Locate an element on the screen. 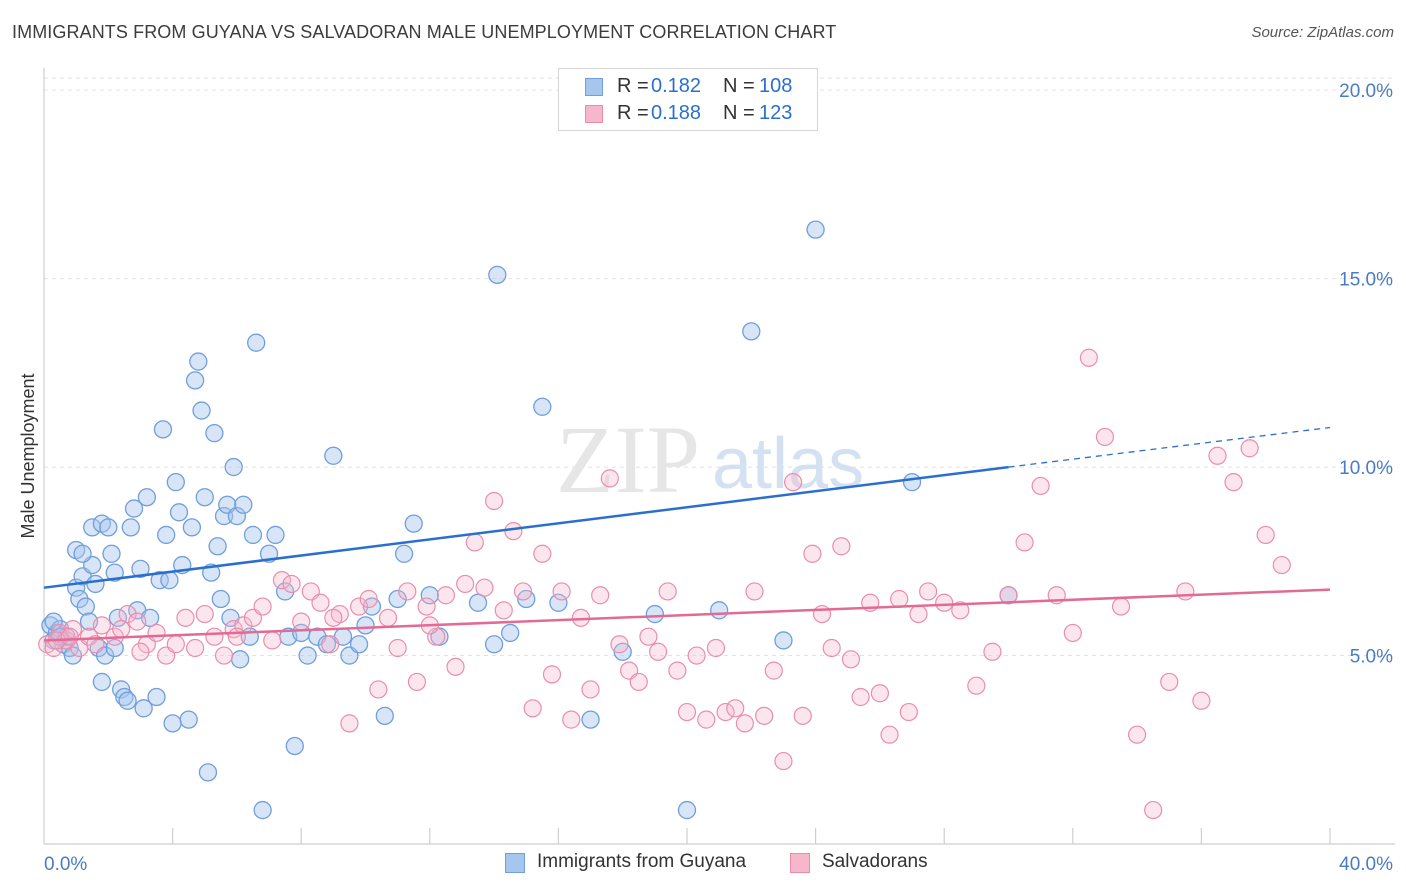 The height and width of the screenshot is (892, 1406). n-label: N = is located at coordinates (739, 86).